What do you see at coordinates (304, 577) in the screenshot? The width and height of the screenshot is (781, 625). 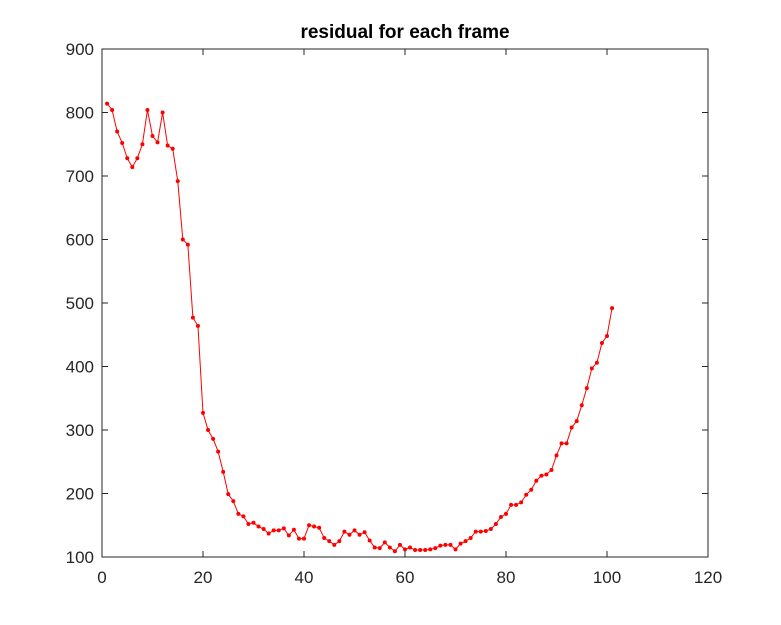 I see `x-tick-label: 40` at bounding box center [304, 577].